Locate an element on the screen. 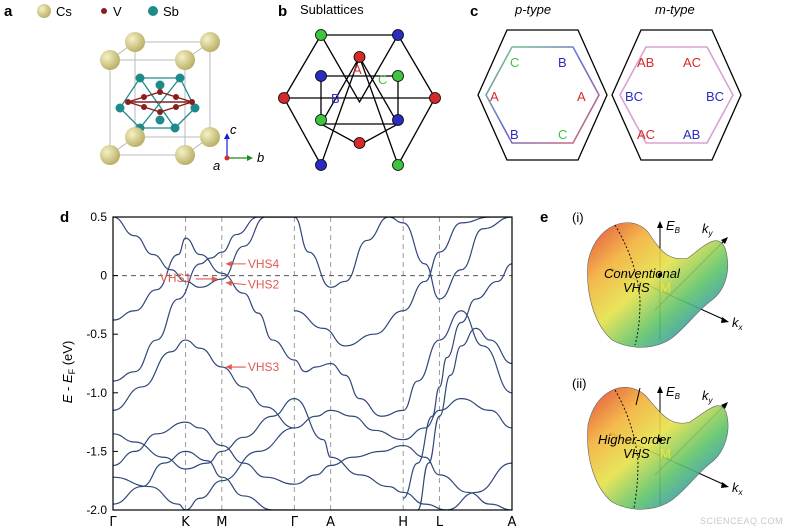 This screenshot has width=800, height=530. cs-legend-label: Cs is located at coordinates (64, 11).